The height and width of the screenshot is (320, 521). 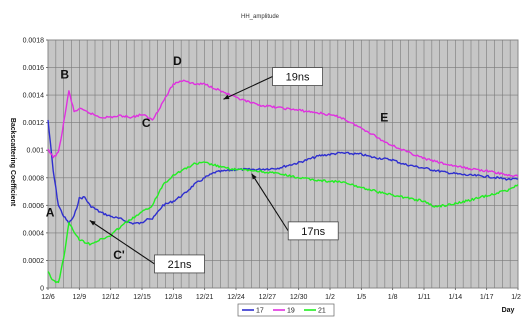 What do you see at coordinates (299, 297) in the screenshot?
I see `x-tick-label: 12/30` at bounding box center [299, 297].